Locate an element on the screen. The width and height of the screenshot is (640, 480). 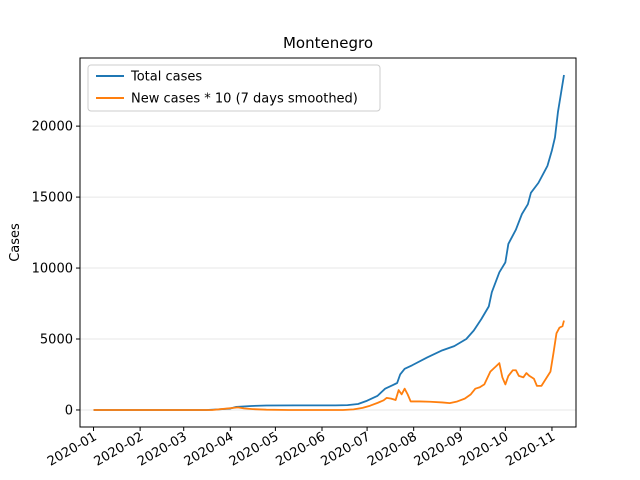
y-tick-label: 0 is located at coordinates (69, 410).